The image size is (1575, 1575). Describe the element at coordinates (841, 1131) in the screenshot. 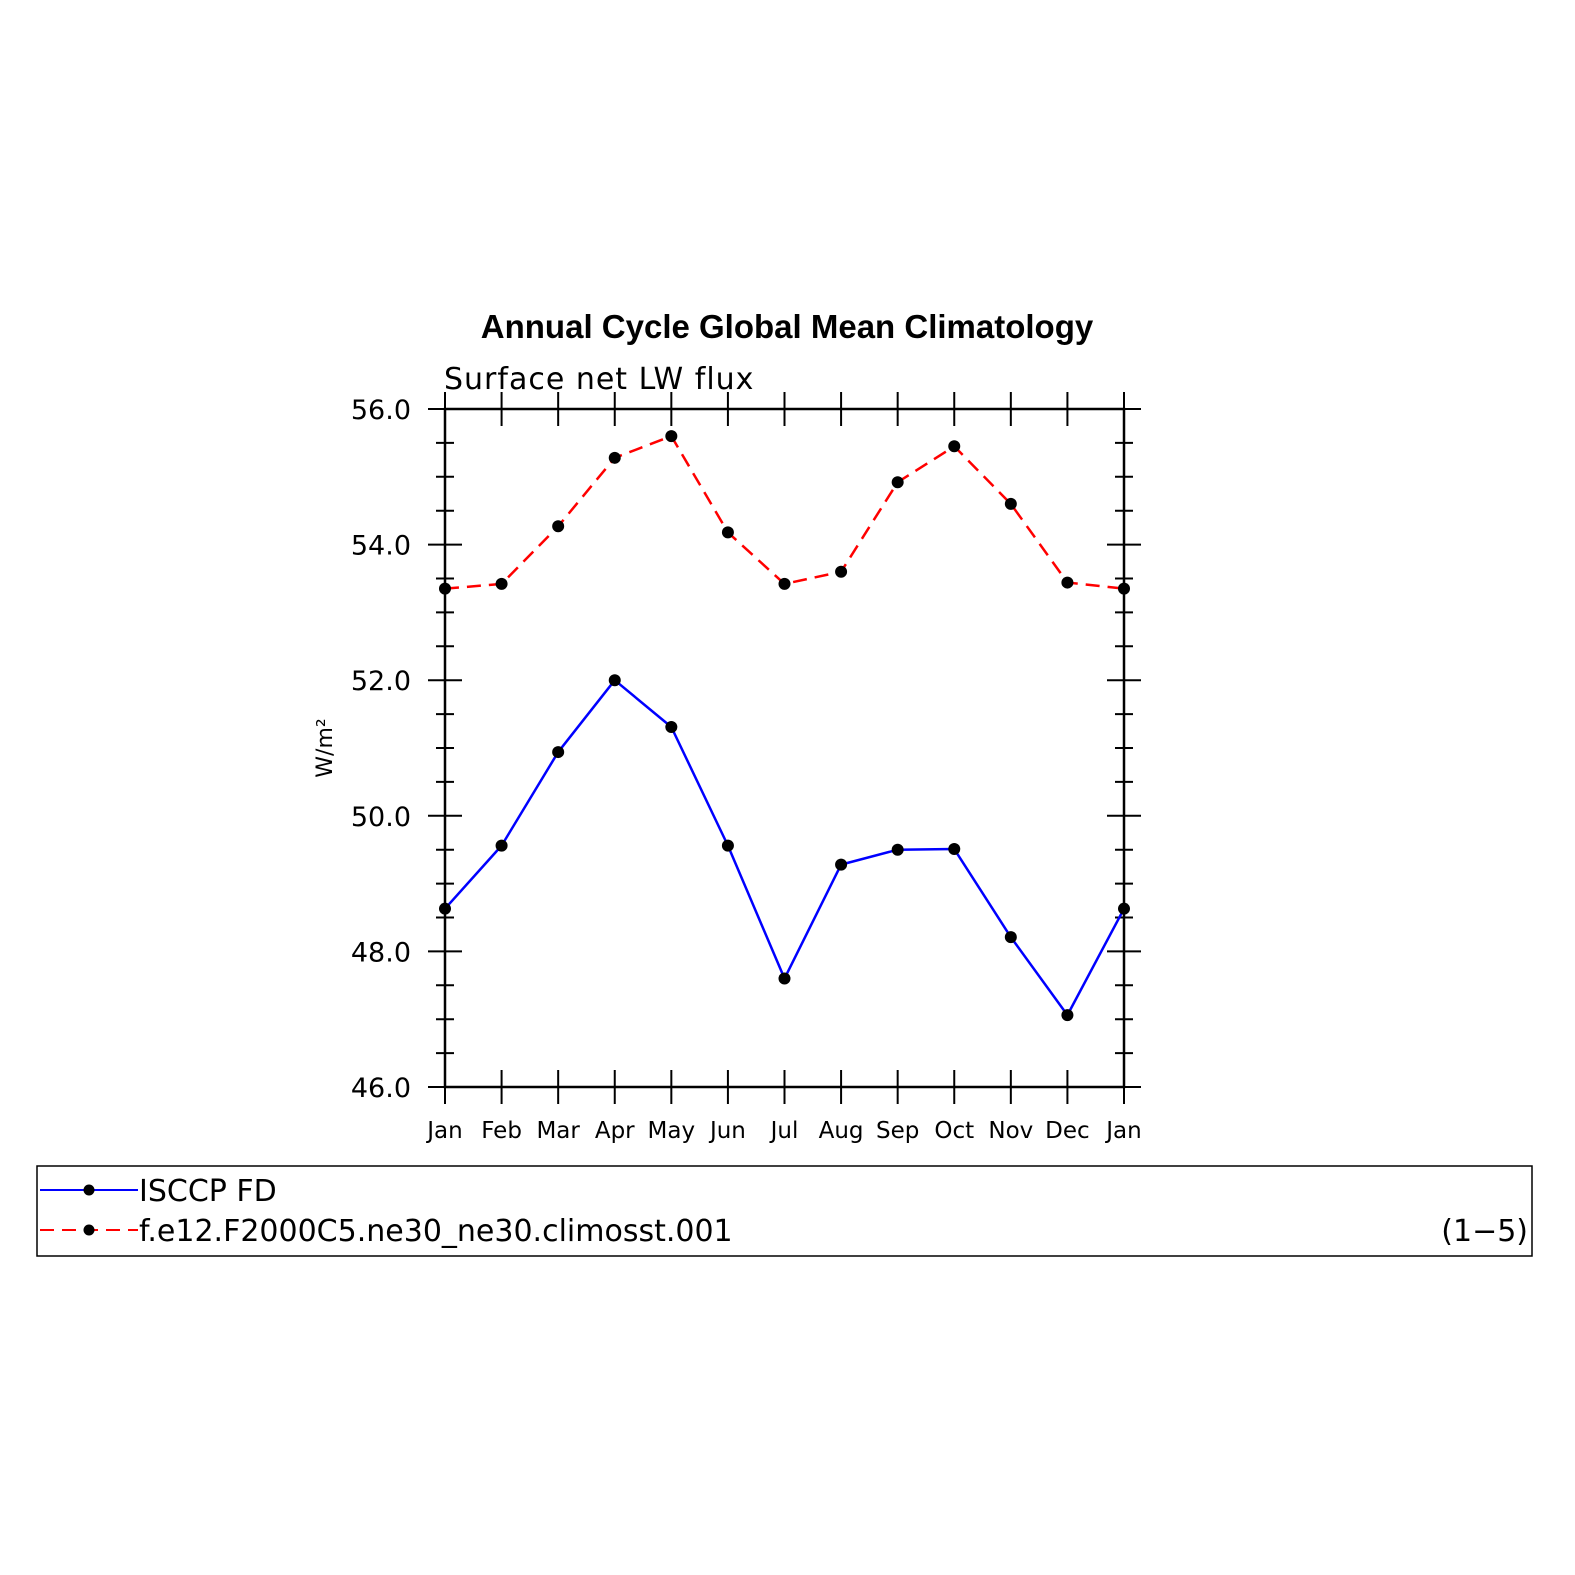

I see `x-tick-label: Aug` at that location.